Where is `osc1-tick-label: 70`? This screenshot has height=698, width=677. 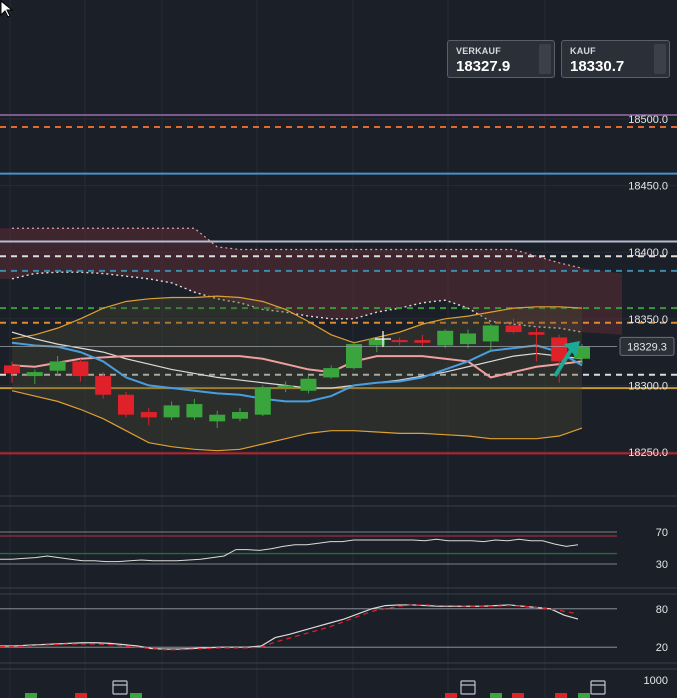
osc1-tick-label: 70 is located at coordinates (662, 533).